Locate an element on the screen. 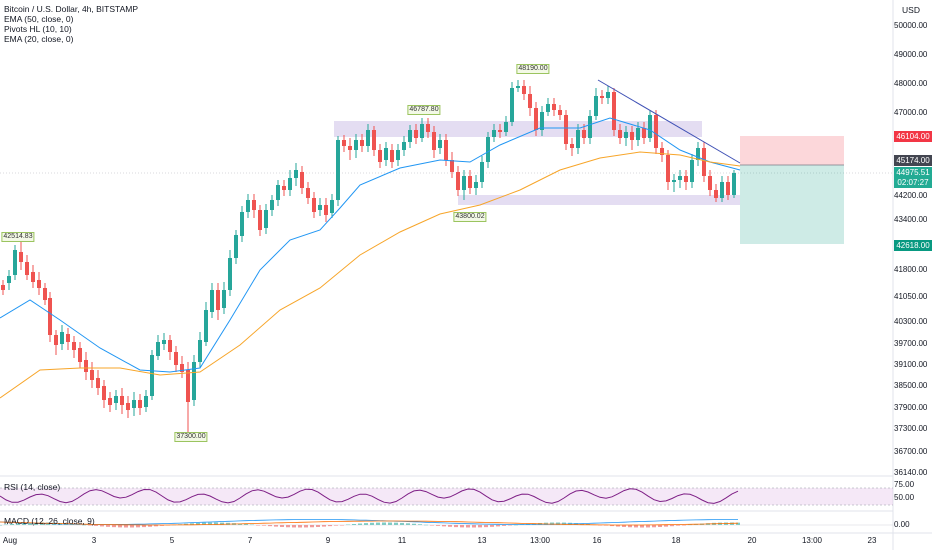 Image resolution: width=932 pixels, height=550 pixels. macd-legend: MACD (12, 26, close, 9) is located at coordinates (49, 521).